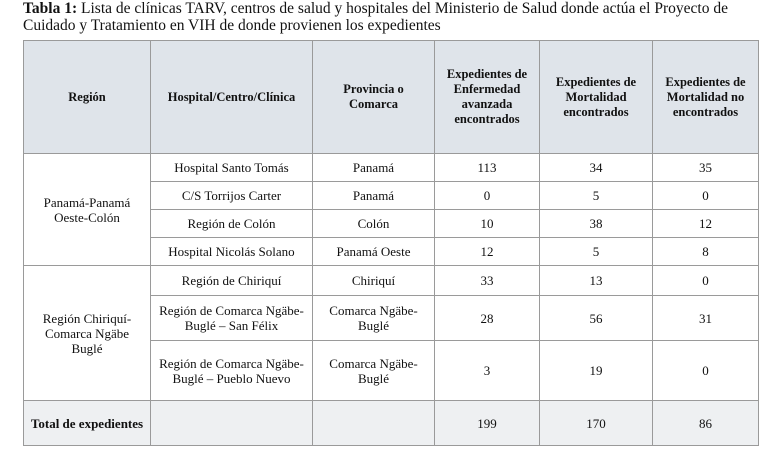 The image size is (780, 453). I want to click on header-cell: Expedientes de Mortalidad no encontrados, so click(705, 97).